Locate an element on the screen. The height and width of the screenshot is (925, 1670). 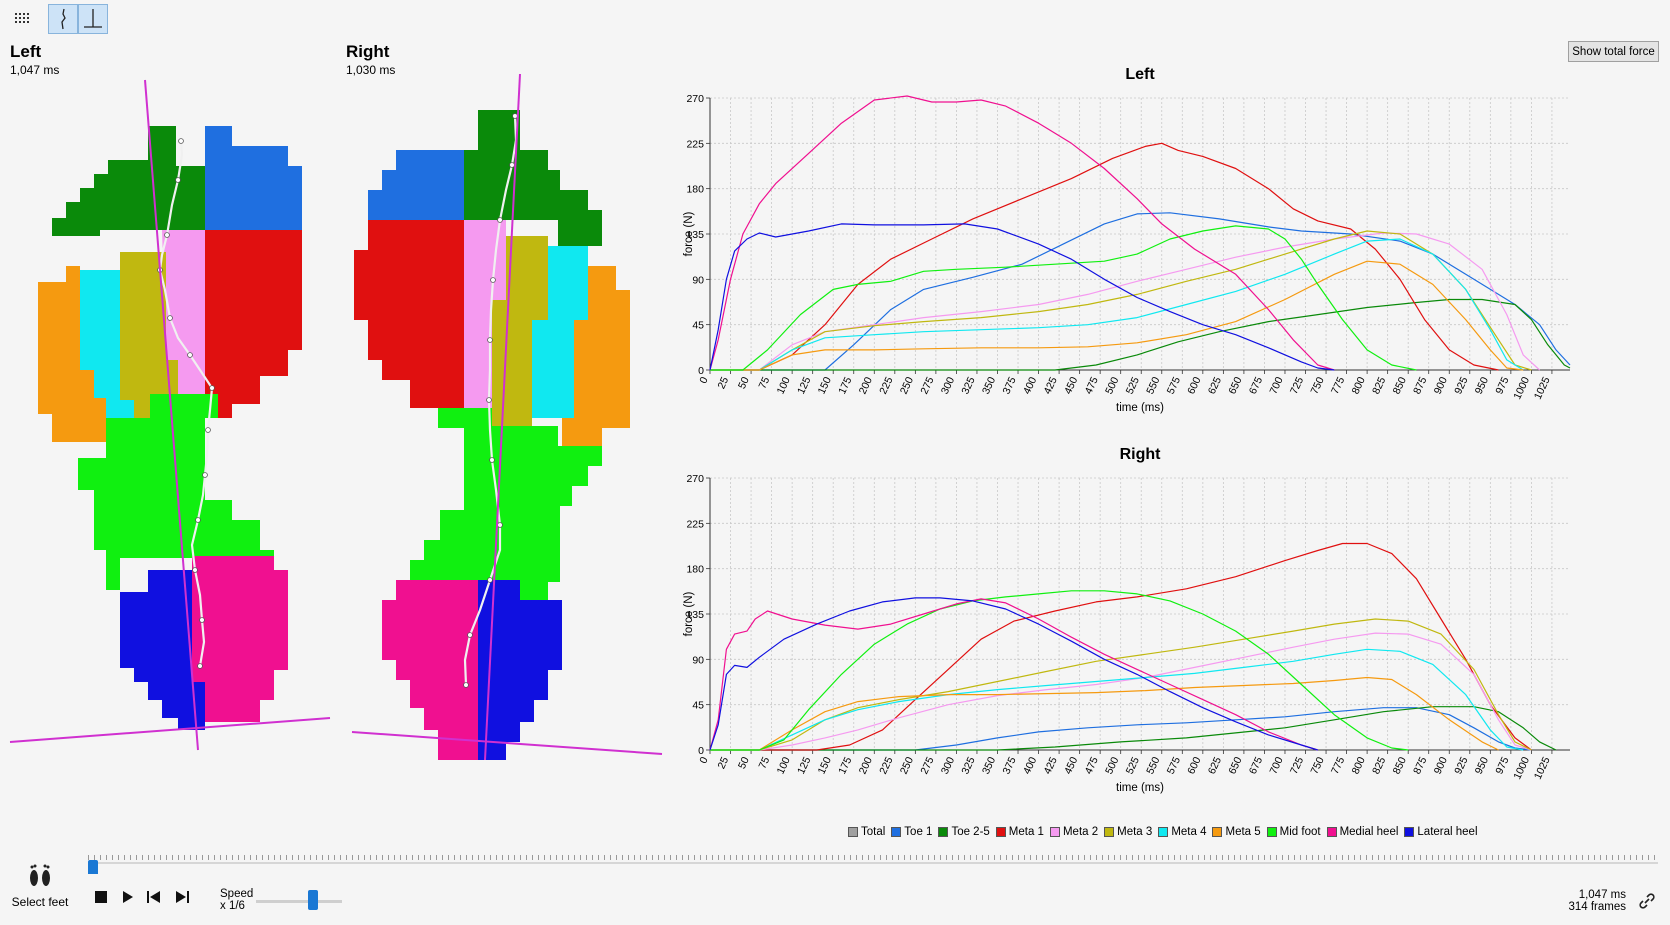
right-x-tick-label: 1025 is located at coordinates (1542, 768).